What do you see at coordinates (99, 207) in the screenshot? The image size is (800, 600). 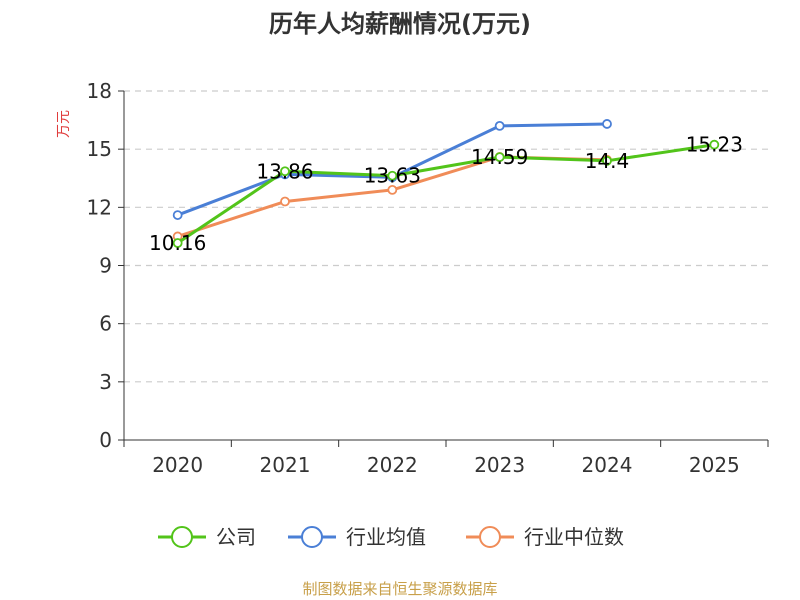 I see `y-tick-label: 12` at bounding box center [99, 207].